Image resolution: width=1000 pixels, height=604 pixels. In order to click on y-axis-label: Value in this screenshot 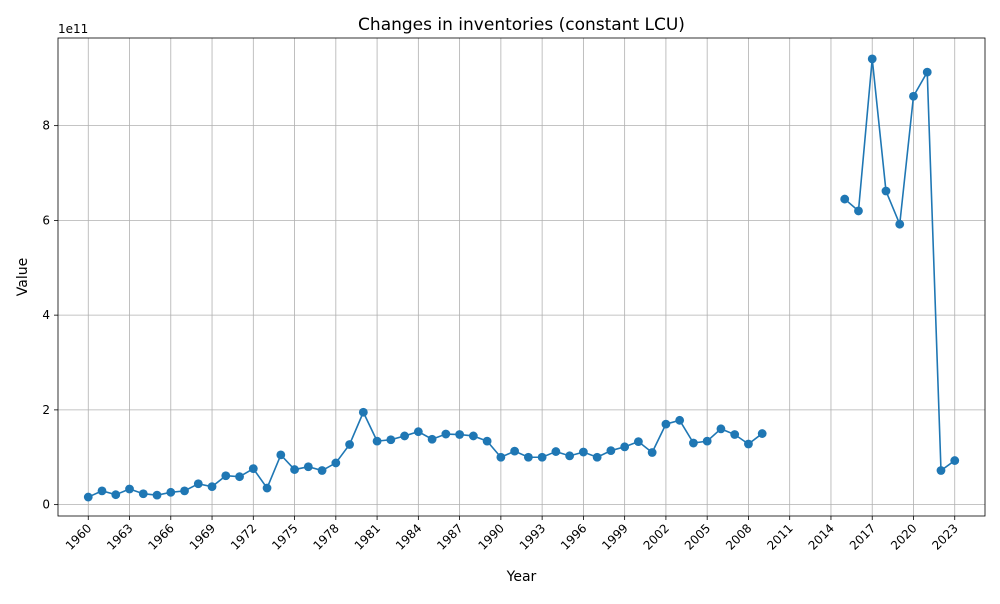, I will do `click(23, 277)`.